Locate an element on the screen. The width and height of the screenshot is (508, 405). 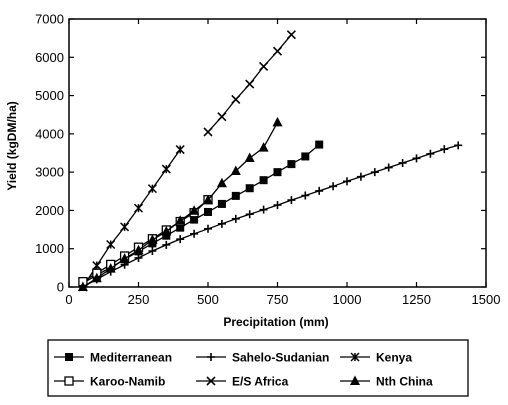
legend-item: Kenya is located at coordinates (376, 358).